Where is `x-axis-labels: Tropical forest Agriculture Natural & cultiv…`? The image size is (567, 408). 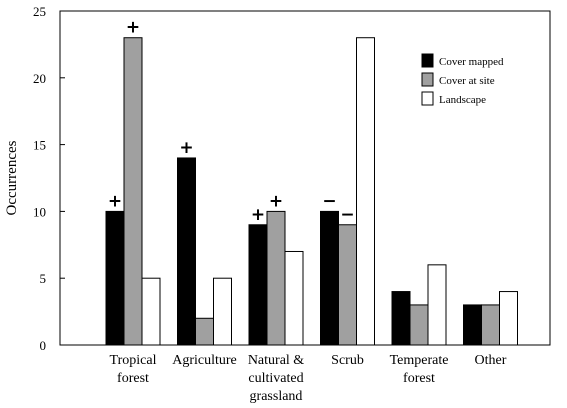
x-axis-labels: Tropical forest Agriculture Natural & cultiv… is located at coordinates (308, 378).